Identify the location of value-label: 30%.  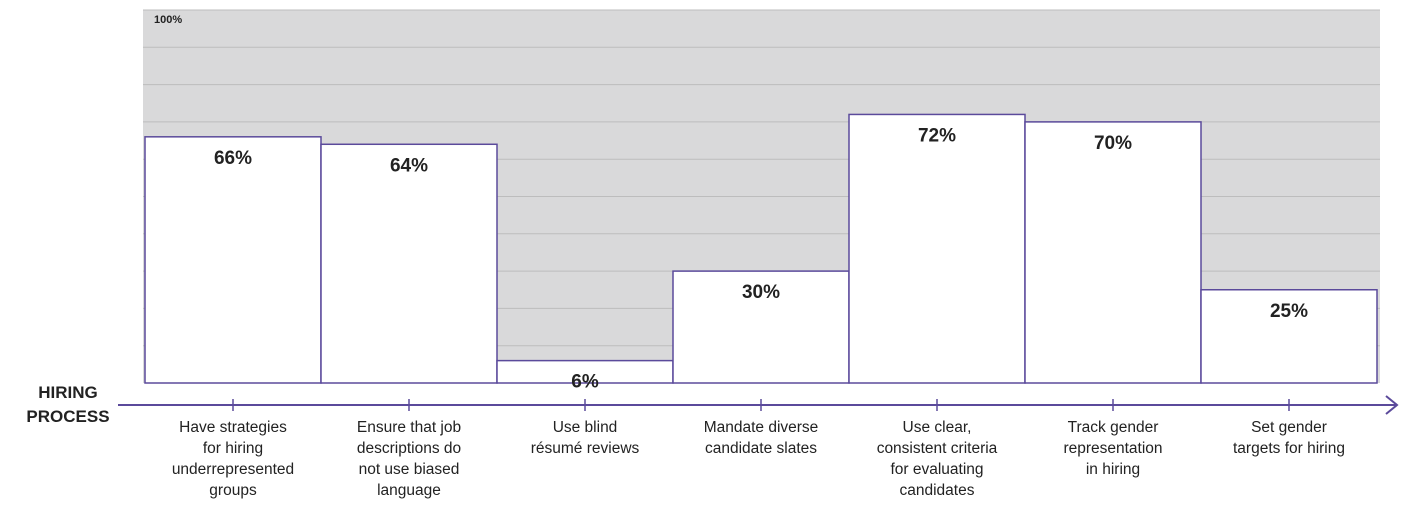
(761, 292).